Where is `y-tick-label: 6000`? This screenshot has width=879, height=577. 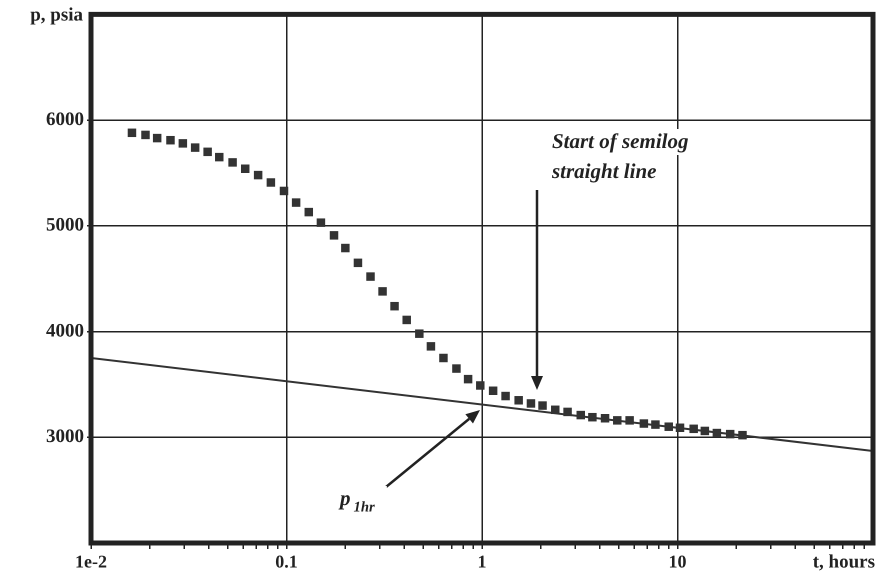 y-tick-label: 6000 is located at coordinates (65, 119).